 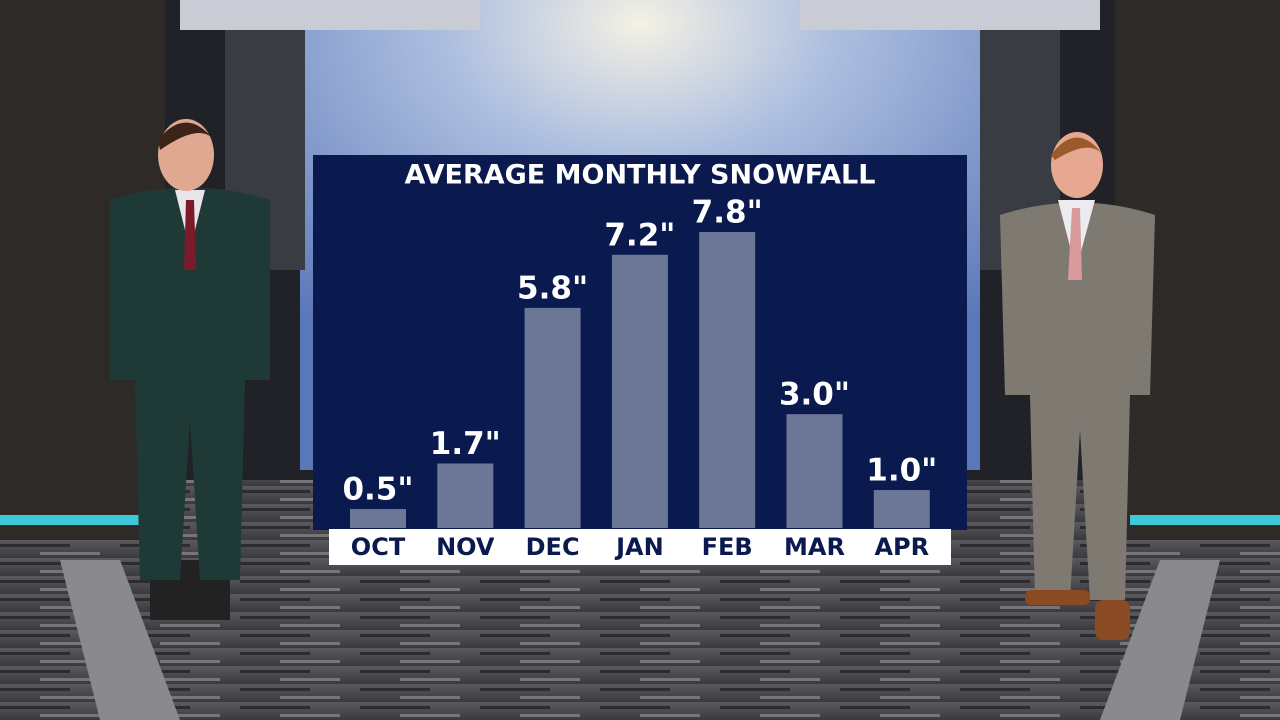 What do you see at coordinates (901, 547) in the screenshot?
I see `category-label: APR` at bounding box center [901, 547].